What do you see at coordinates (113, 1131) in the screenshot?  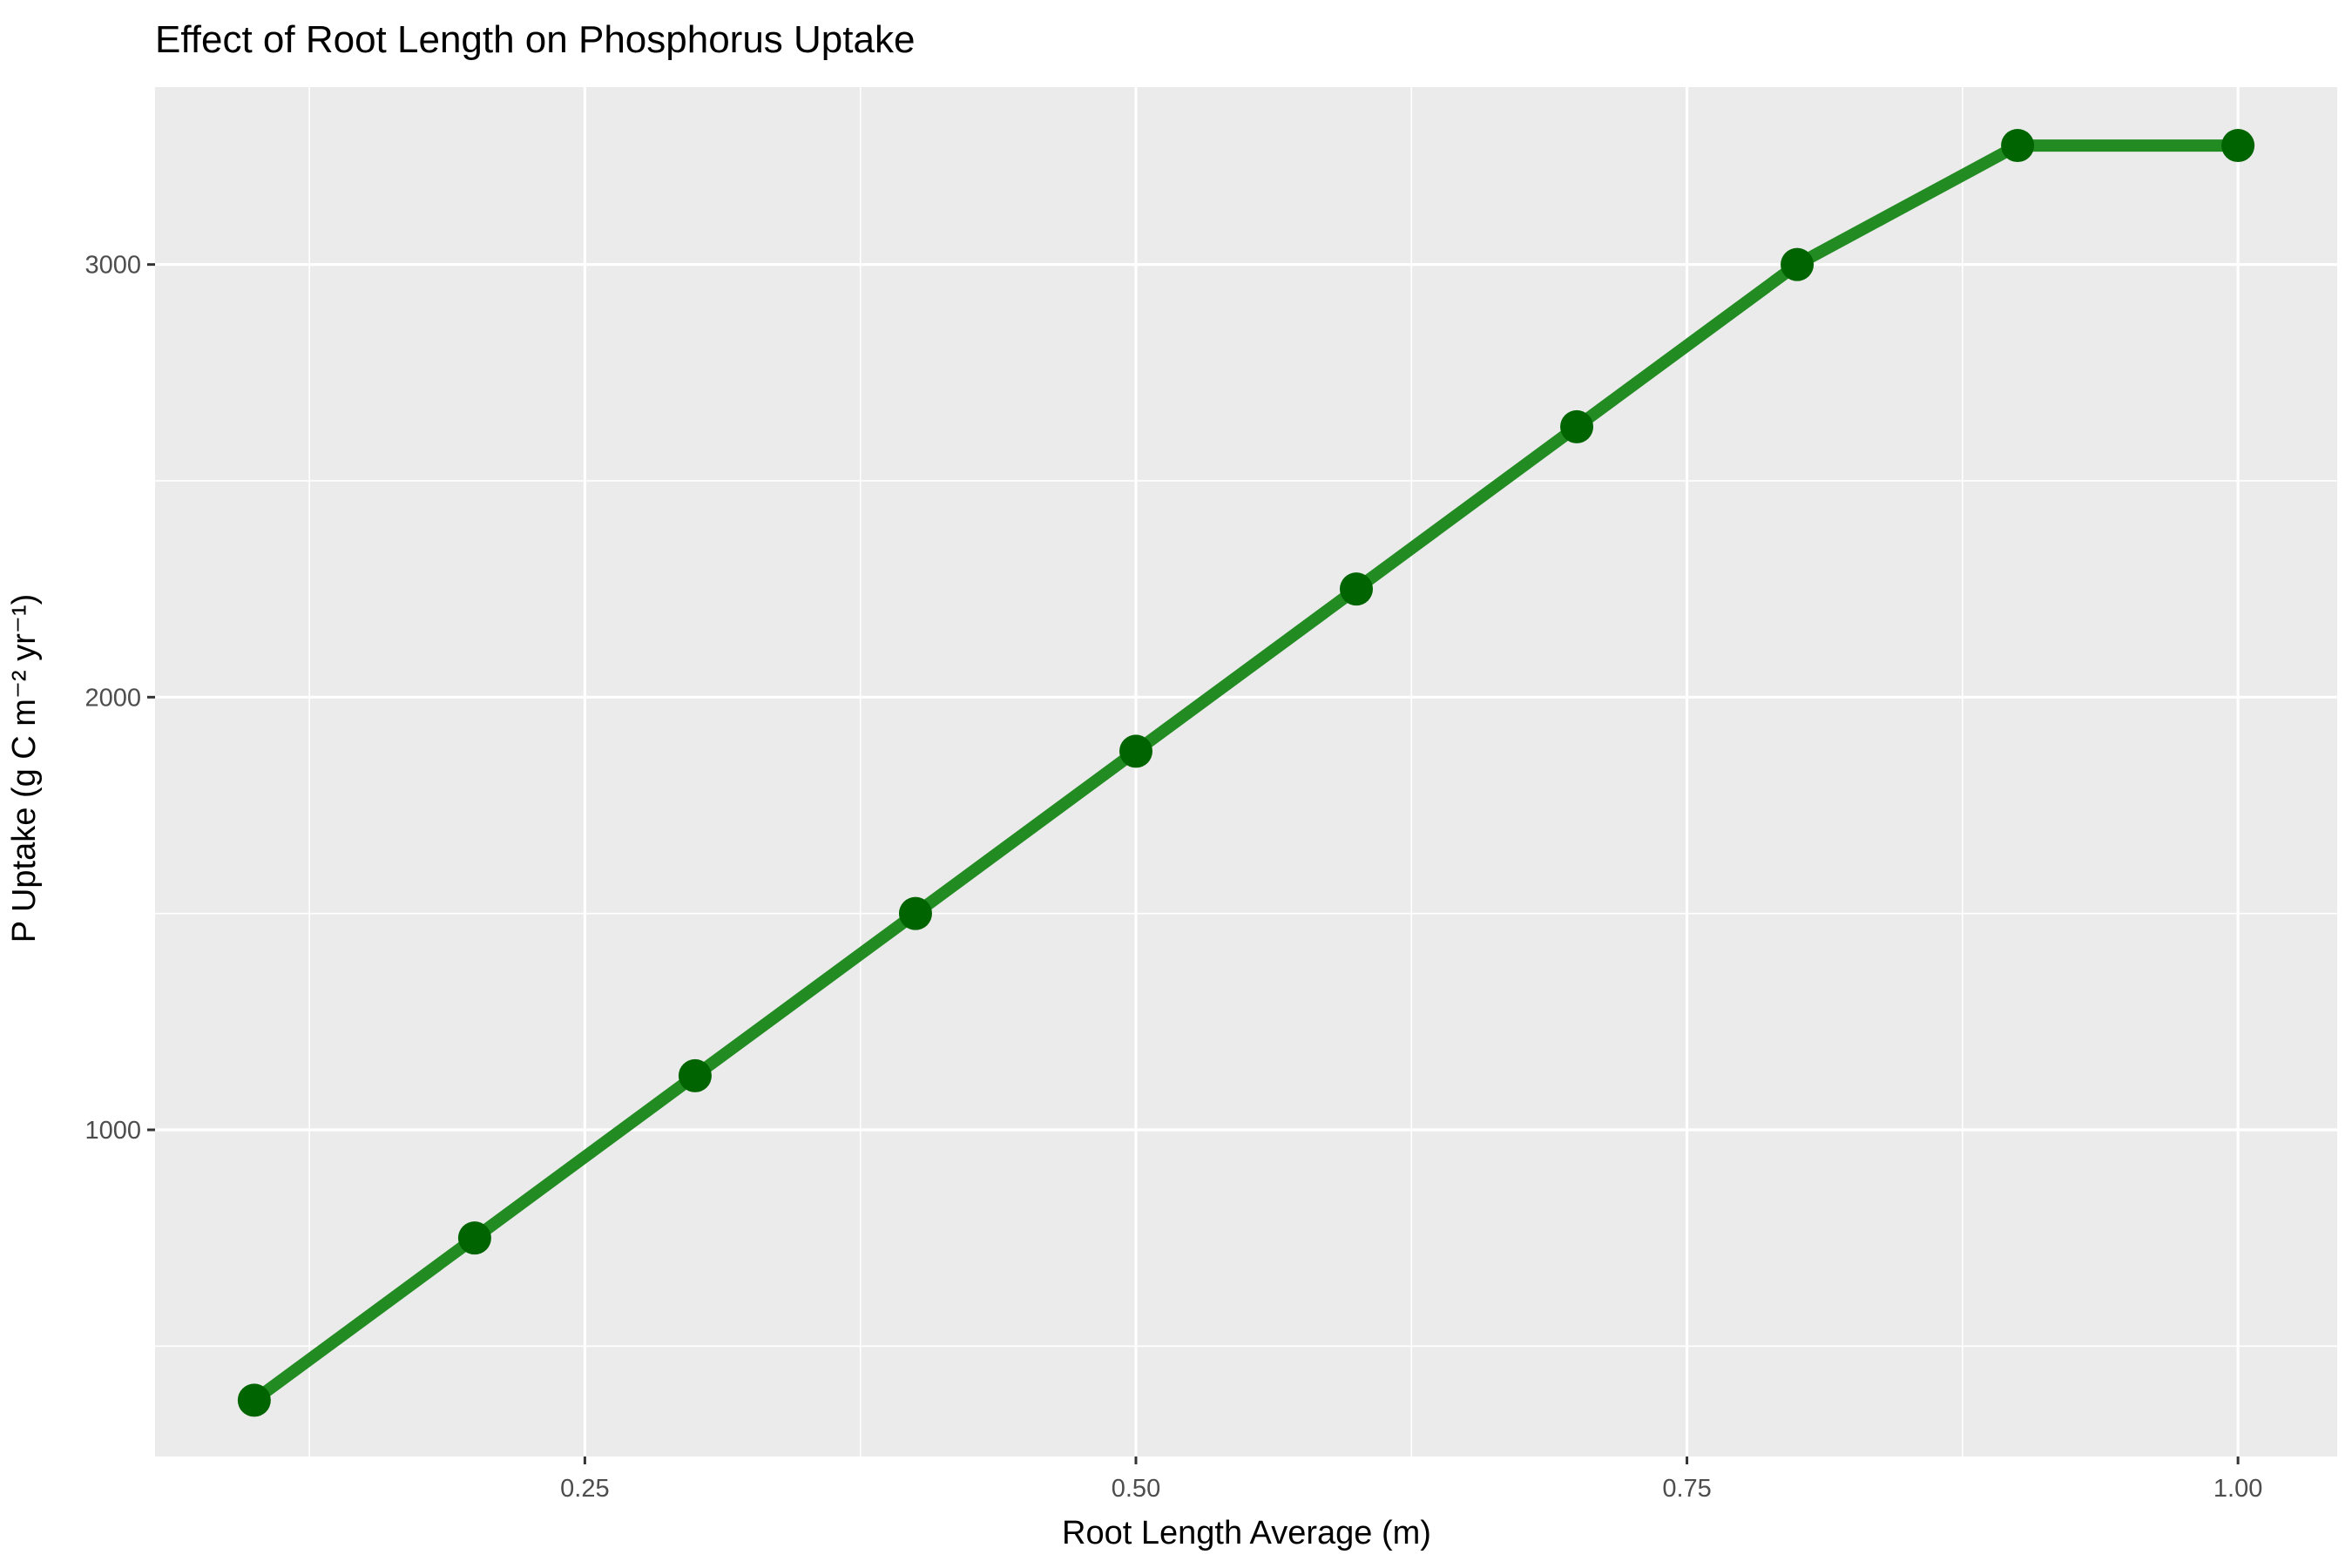 I see `y-tick-label: 1000` at bounding box center [113, 1131].